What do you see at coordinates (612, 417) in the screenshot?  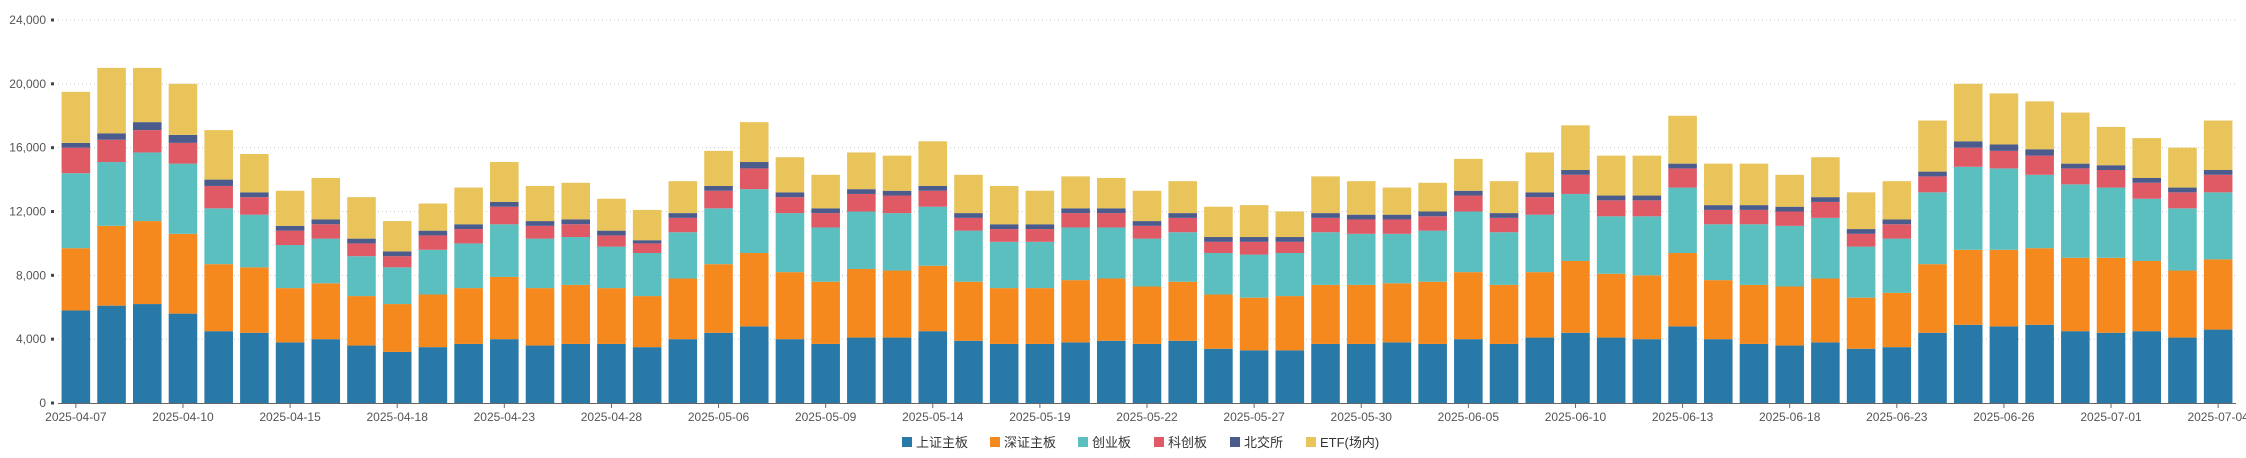 I see `x-tick-label: 2025-04-28` at bounding box center [612, 417].